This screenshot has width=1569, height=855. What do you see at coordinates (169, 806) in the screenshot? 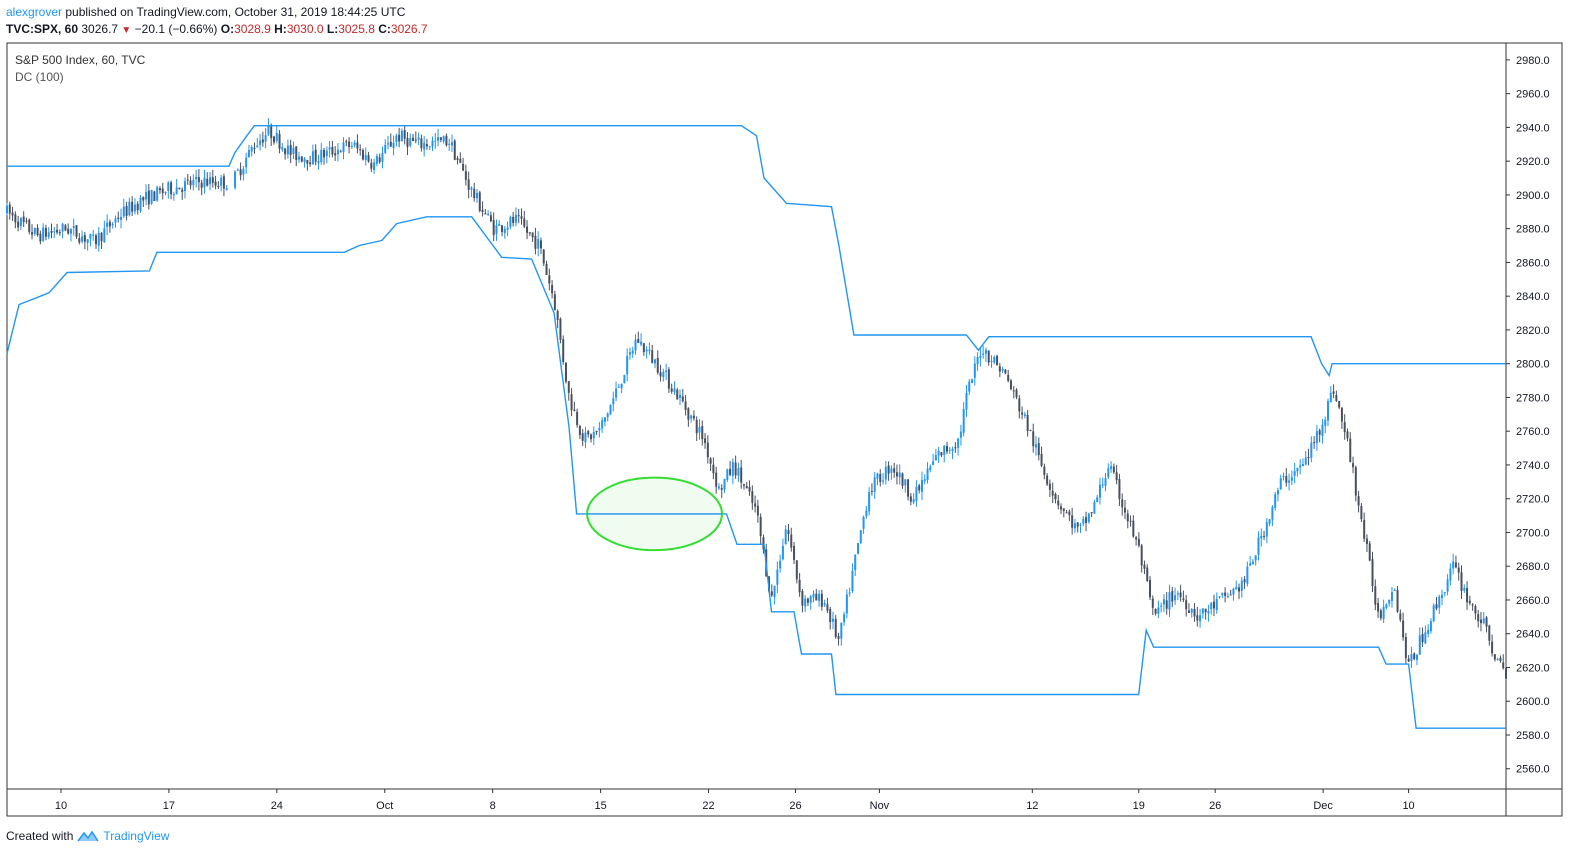
I see `time-tick-label: 17` at bounding box center [169, 806].